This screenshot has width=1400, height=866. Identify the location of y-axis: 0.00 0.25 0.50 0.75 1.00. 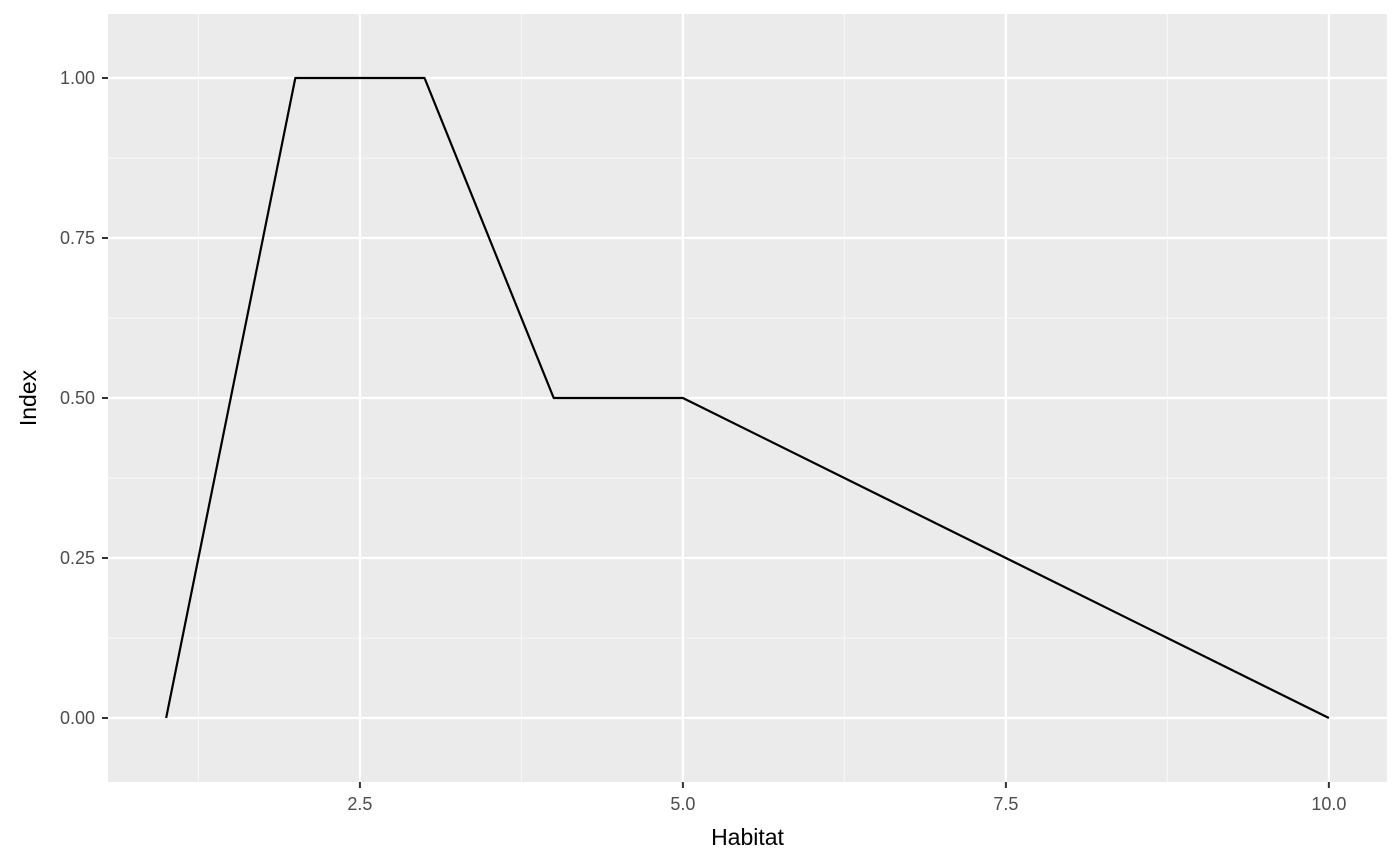
(84, 398).